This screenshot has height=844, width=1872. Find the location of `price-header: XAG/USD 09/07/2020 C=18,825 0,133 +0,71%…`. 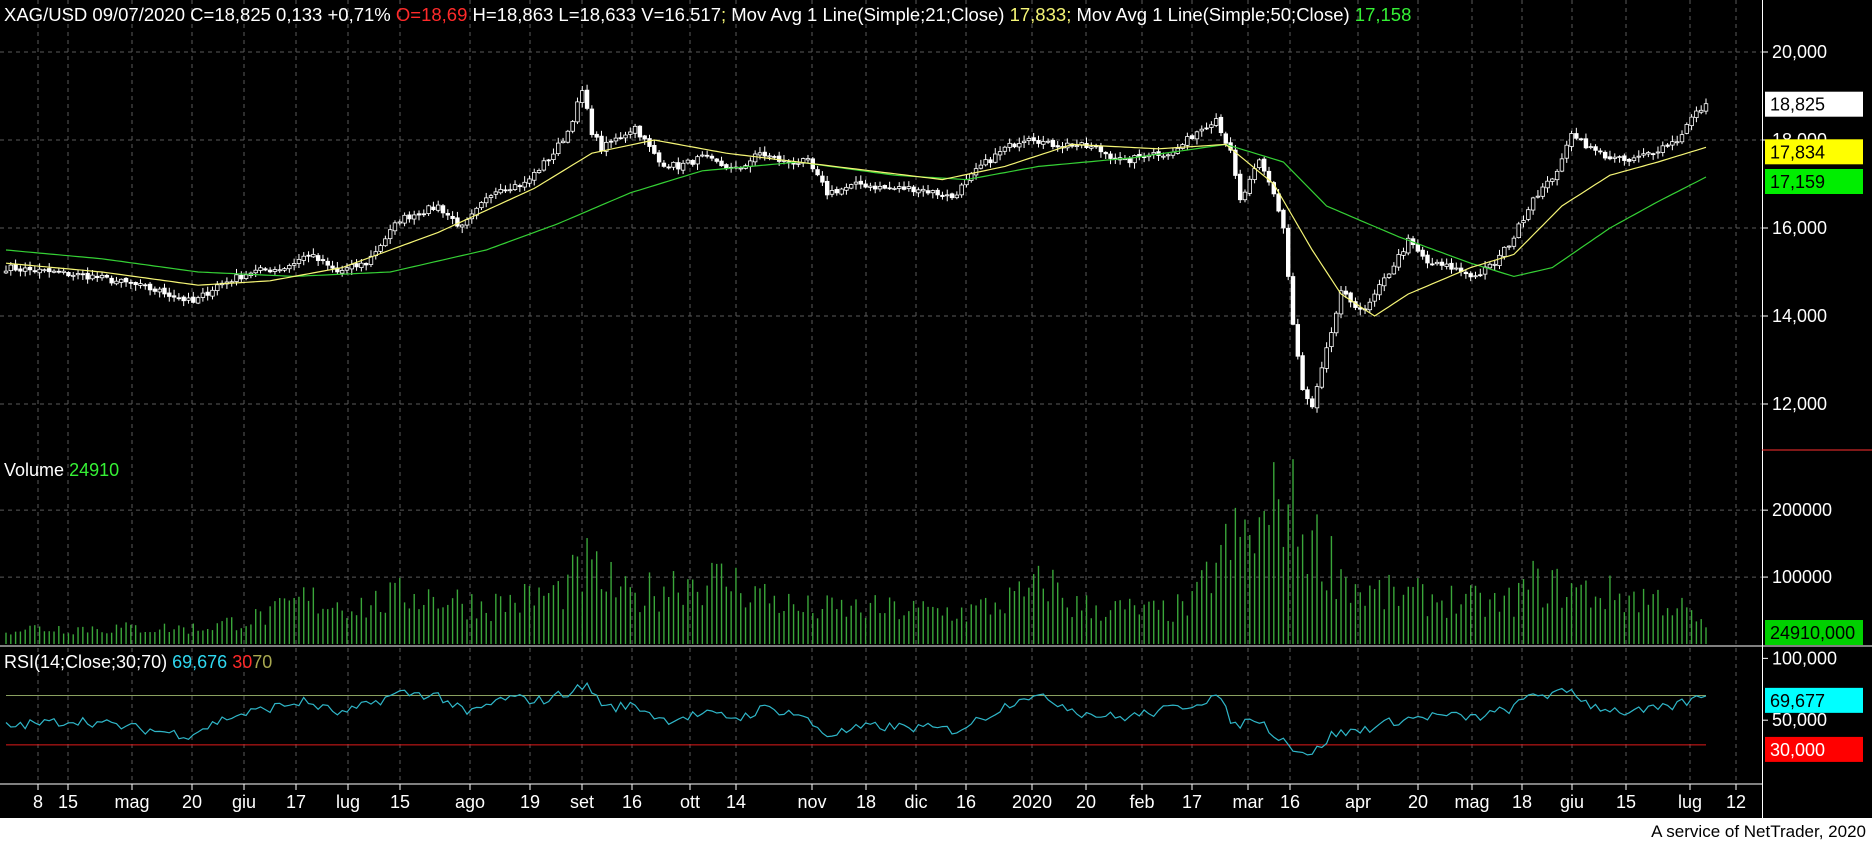

price-header: XAG/USD 09/07/2020 C=18,825 0,133 +0,71%… is located at coordinates (707, 15).